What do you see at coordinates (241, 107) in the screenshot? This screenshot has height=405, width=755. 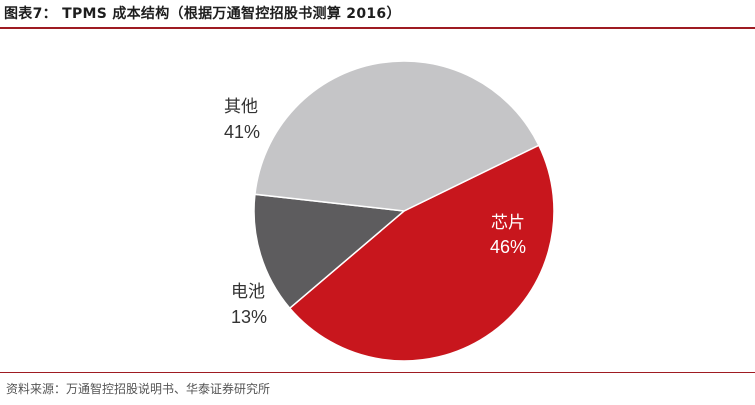 I see `slice-label-3: 其他` at bounding box center [241, 107].